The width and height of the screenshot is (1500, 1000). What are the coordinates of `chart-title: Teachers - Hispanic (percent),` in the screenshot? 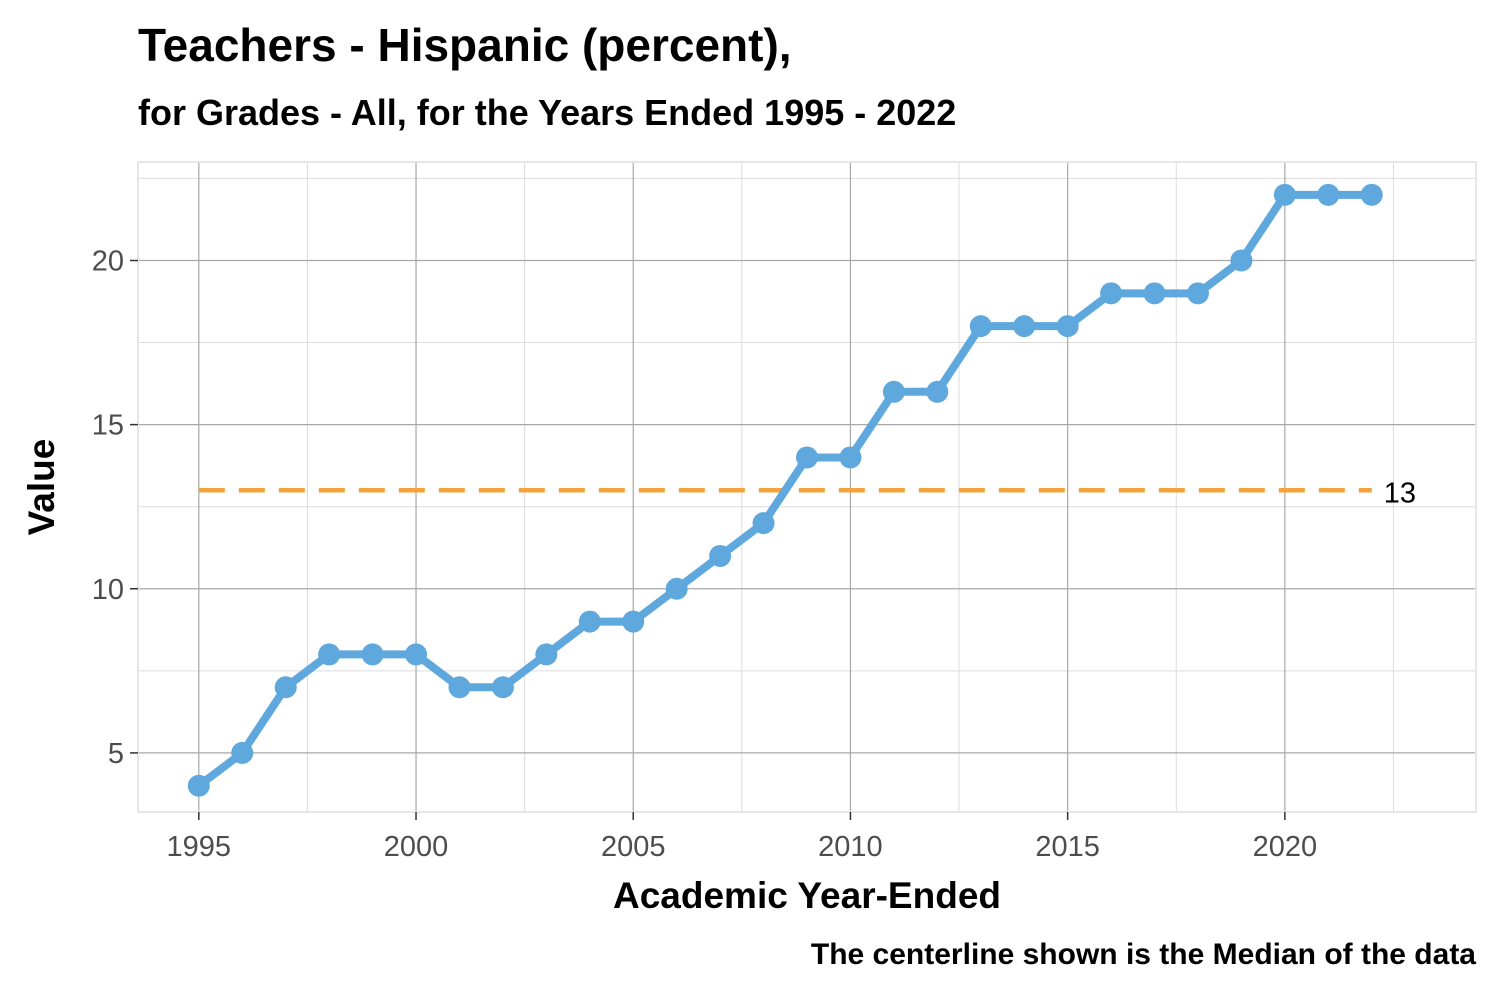 It's located at (465, 45).